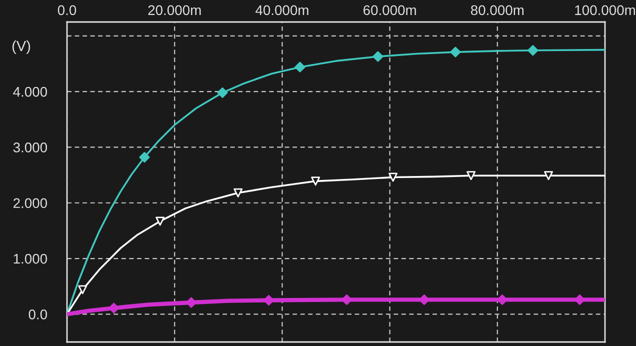  Describe the element at coordinates (31, 203) in the screenshot. I see `y-tick-label: 2.000` at that location.